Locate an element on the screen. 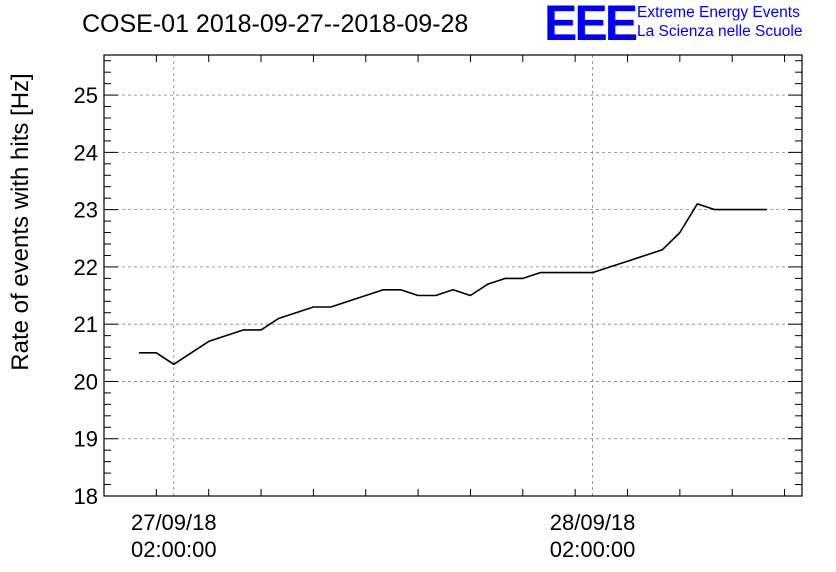 The image size is (836, 572). y-tick-label: 24 is located at coordinates (86, 152).